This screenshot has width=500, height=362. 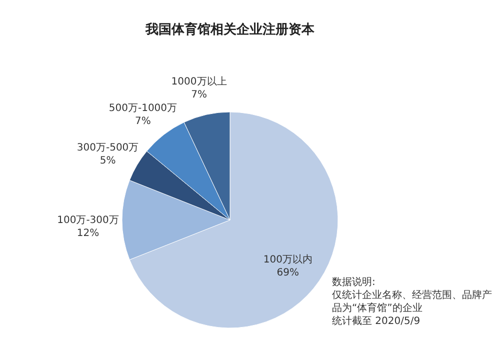 I want to click on slice-label: 500万-1000万, so click(x=143, y=108).